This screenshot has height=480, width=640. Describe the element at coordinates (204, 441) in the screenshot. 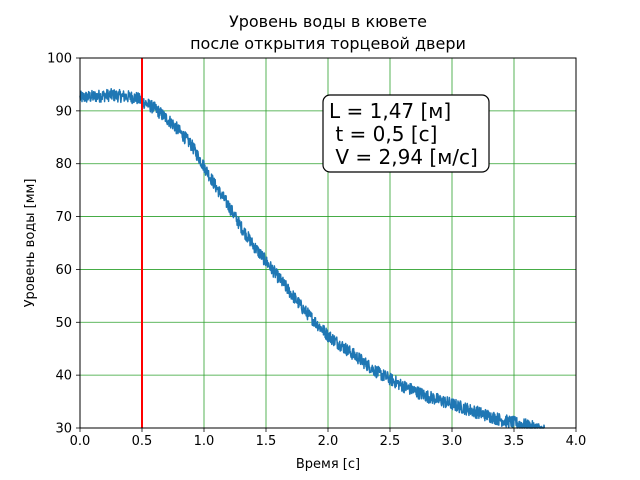

I see `x-tick-label-2: 1.0` at that location.